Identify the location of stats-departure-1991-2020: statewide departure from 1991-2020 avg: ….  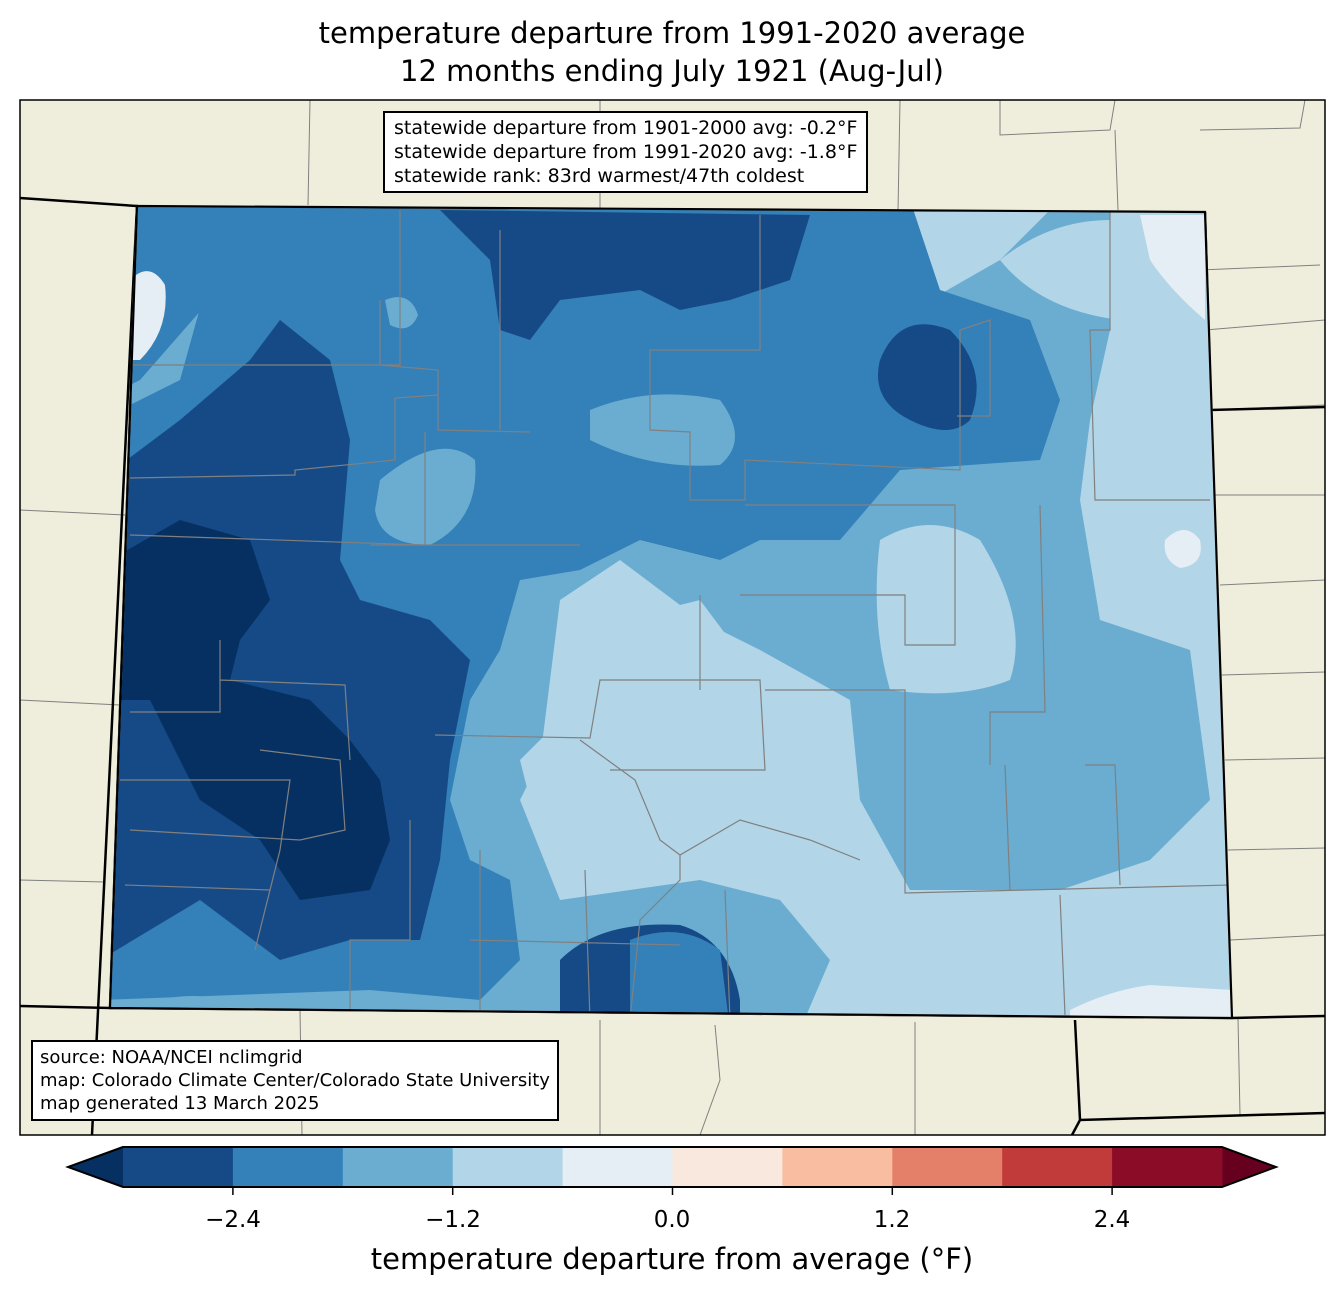
(626, 152).